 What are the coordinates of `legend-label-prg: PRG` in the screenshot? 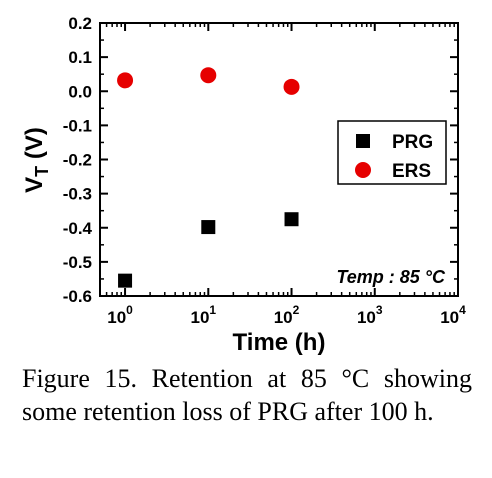 It's located at (412, 142).